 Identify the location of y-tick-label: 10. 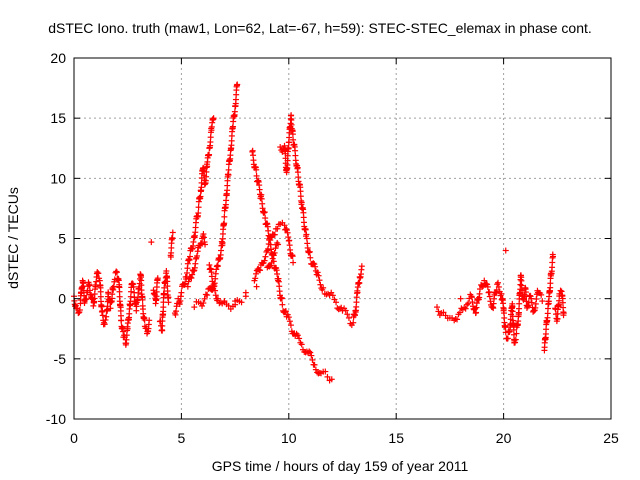
(58, 178).